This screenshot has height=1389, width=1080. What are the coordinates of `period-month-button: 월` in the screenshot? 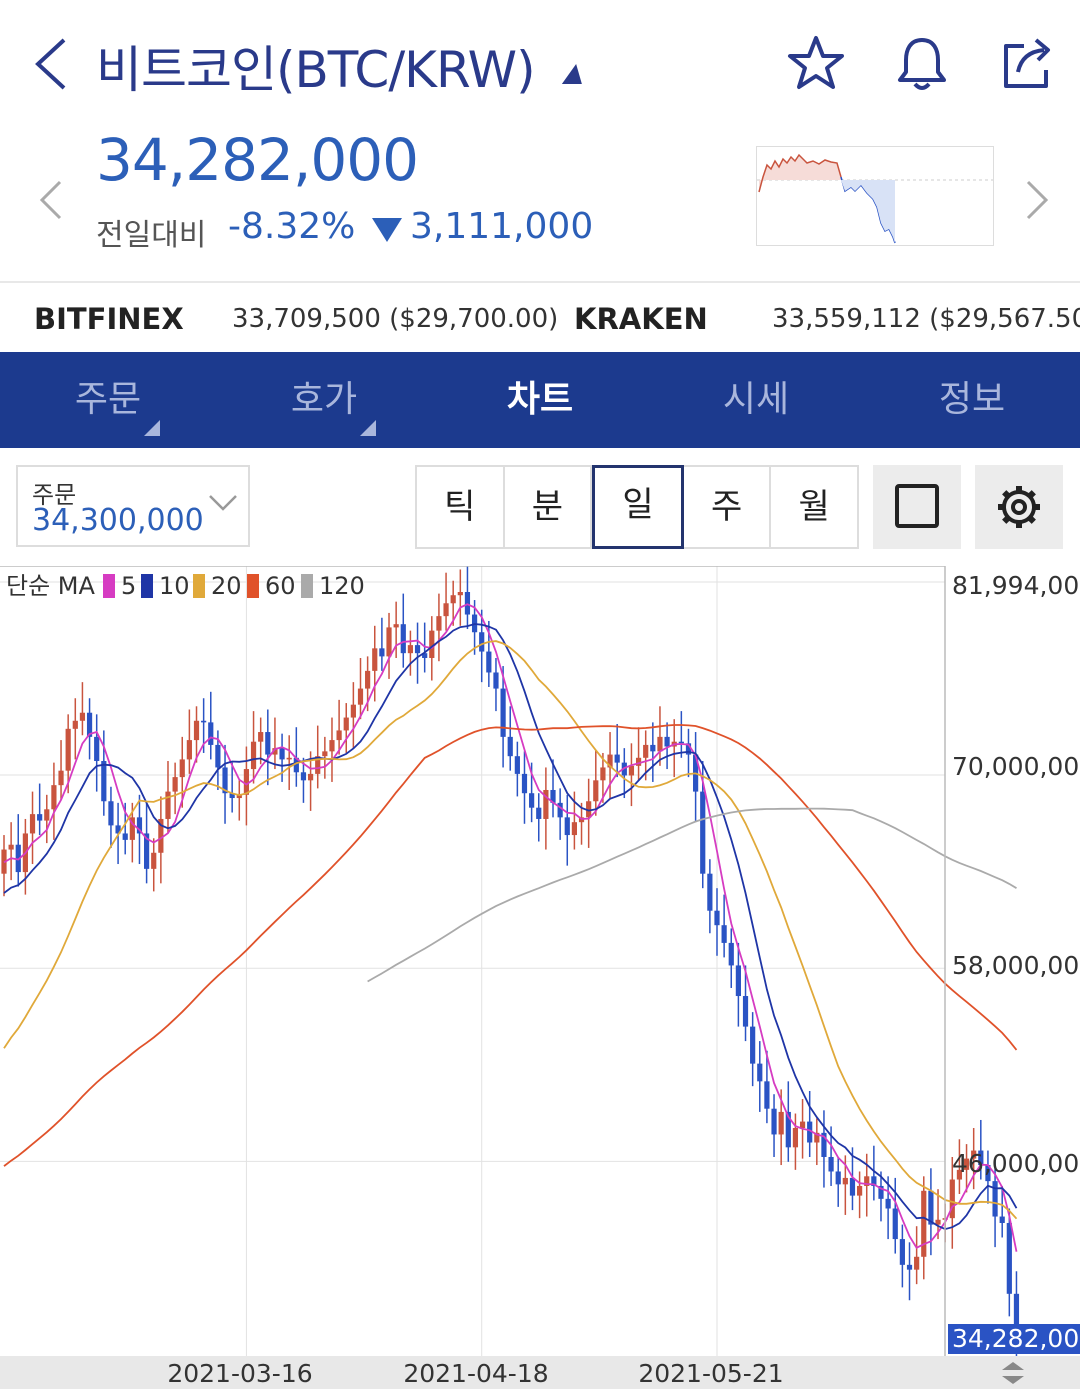 It's located at (814, 507).